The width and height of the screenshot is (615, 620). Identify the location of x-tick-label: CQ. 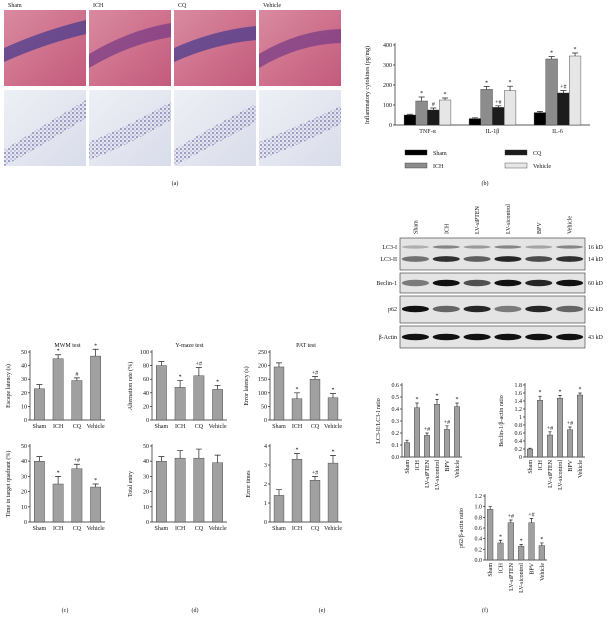
(315, 529).